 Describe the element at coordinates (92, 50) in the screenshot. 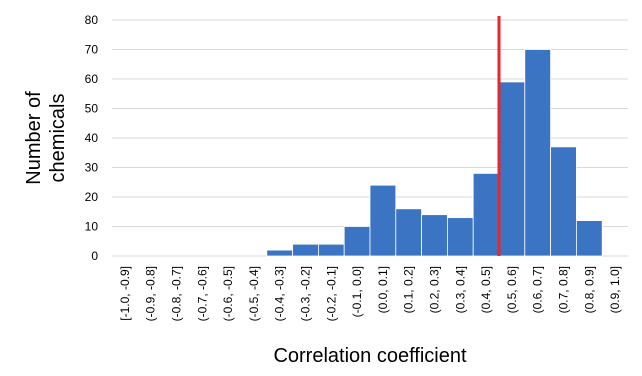

I see `y-tick-label: 70` at that location.